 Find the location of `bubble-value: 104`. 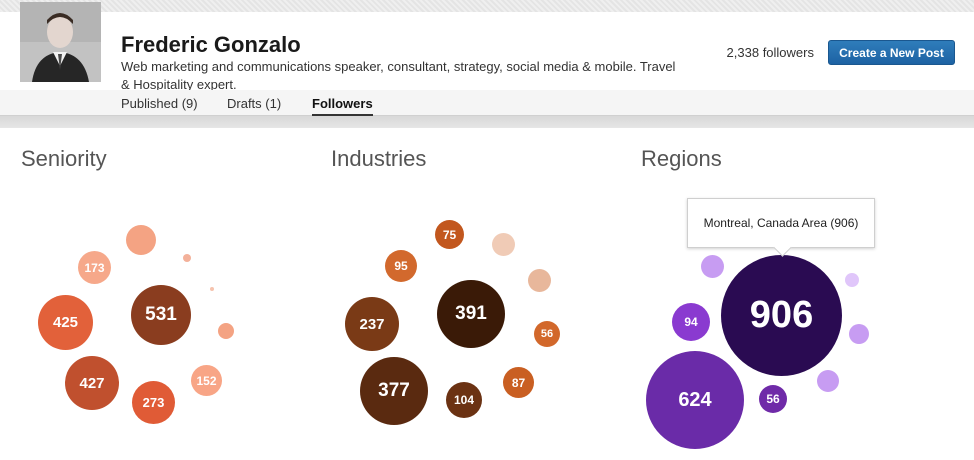

bubble-value: 104 is located at coordinates (464, 400).